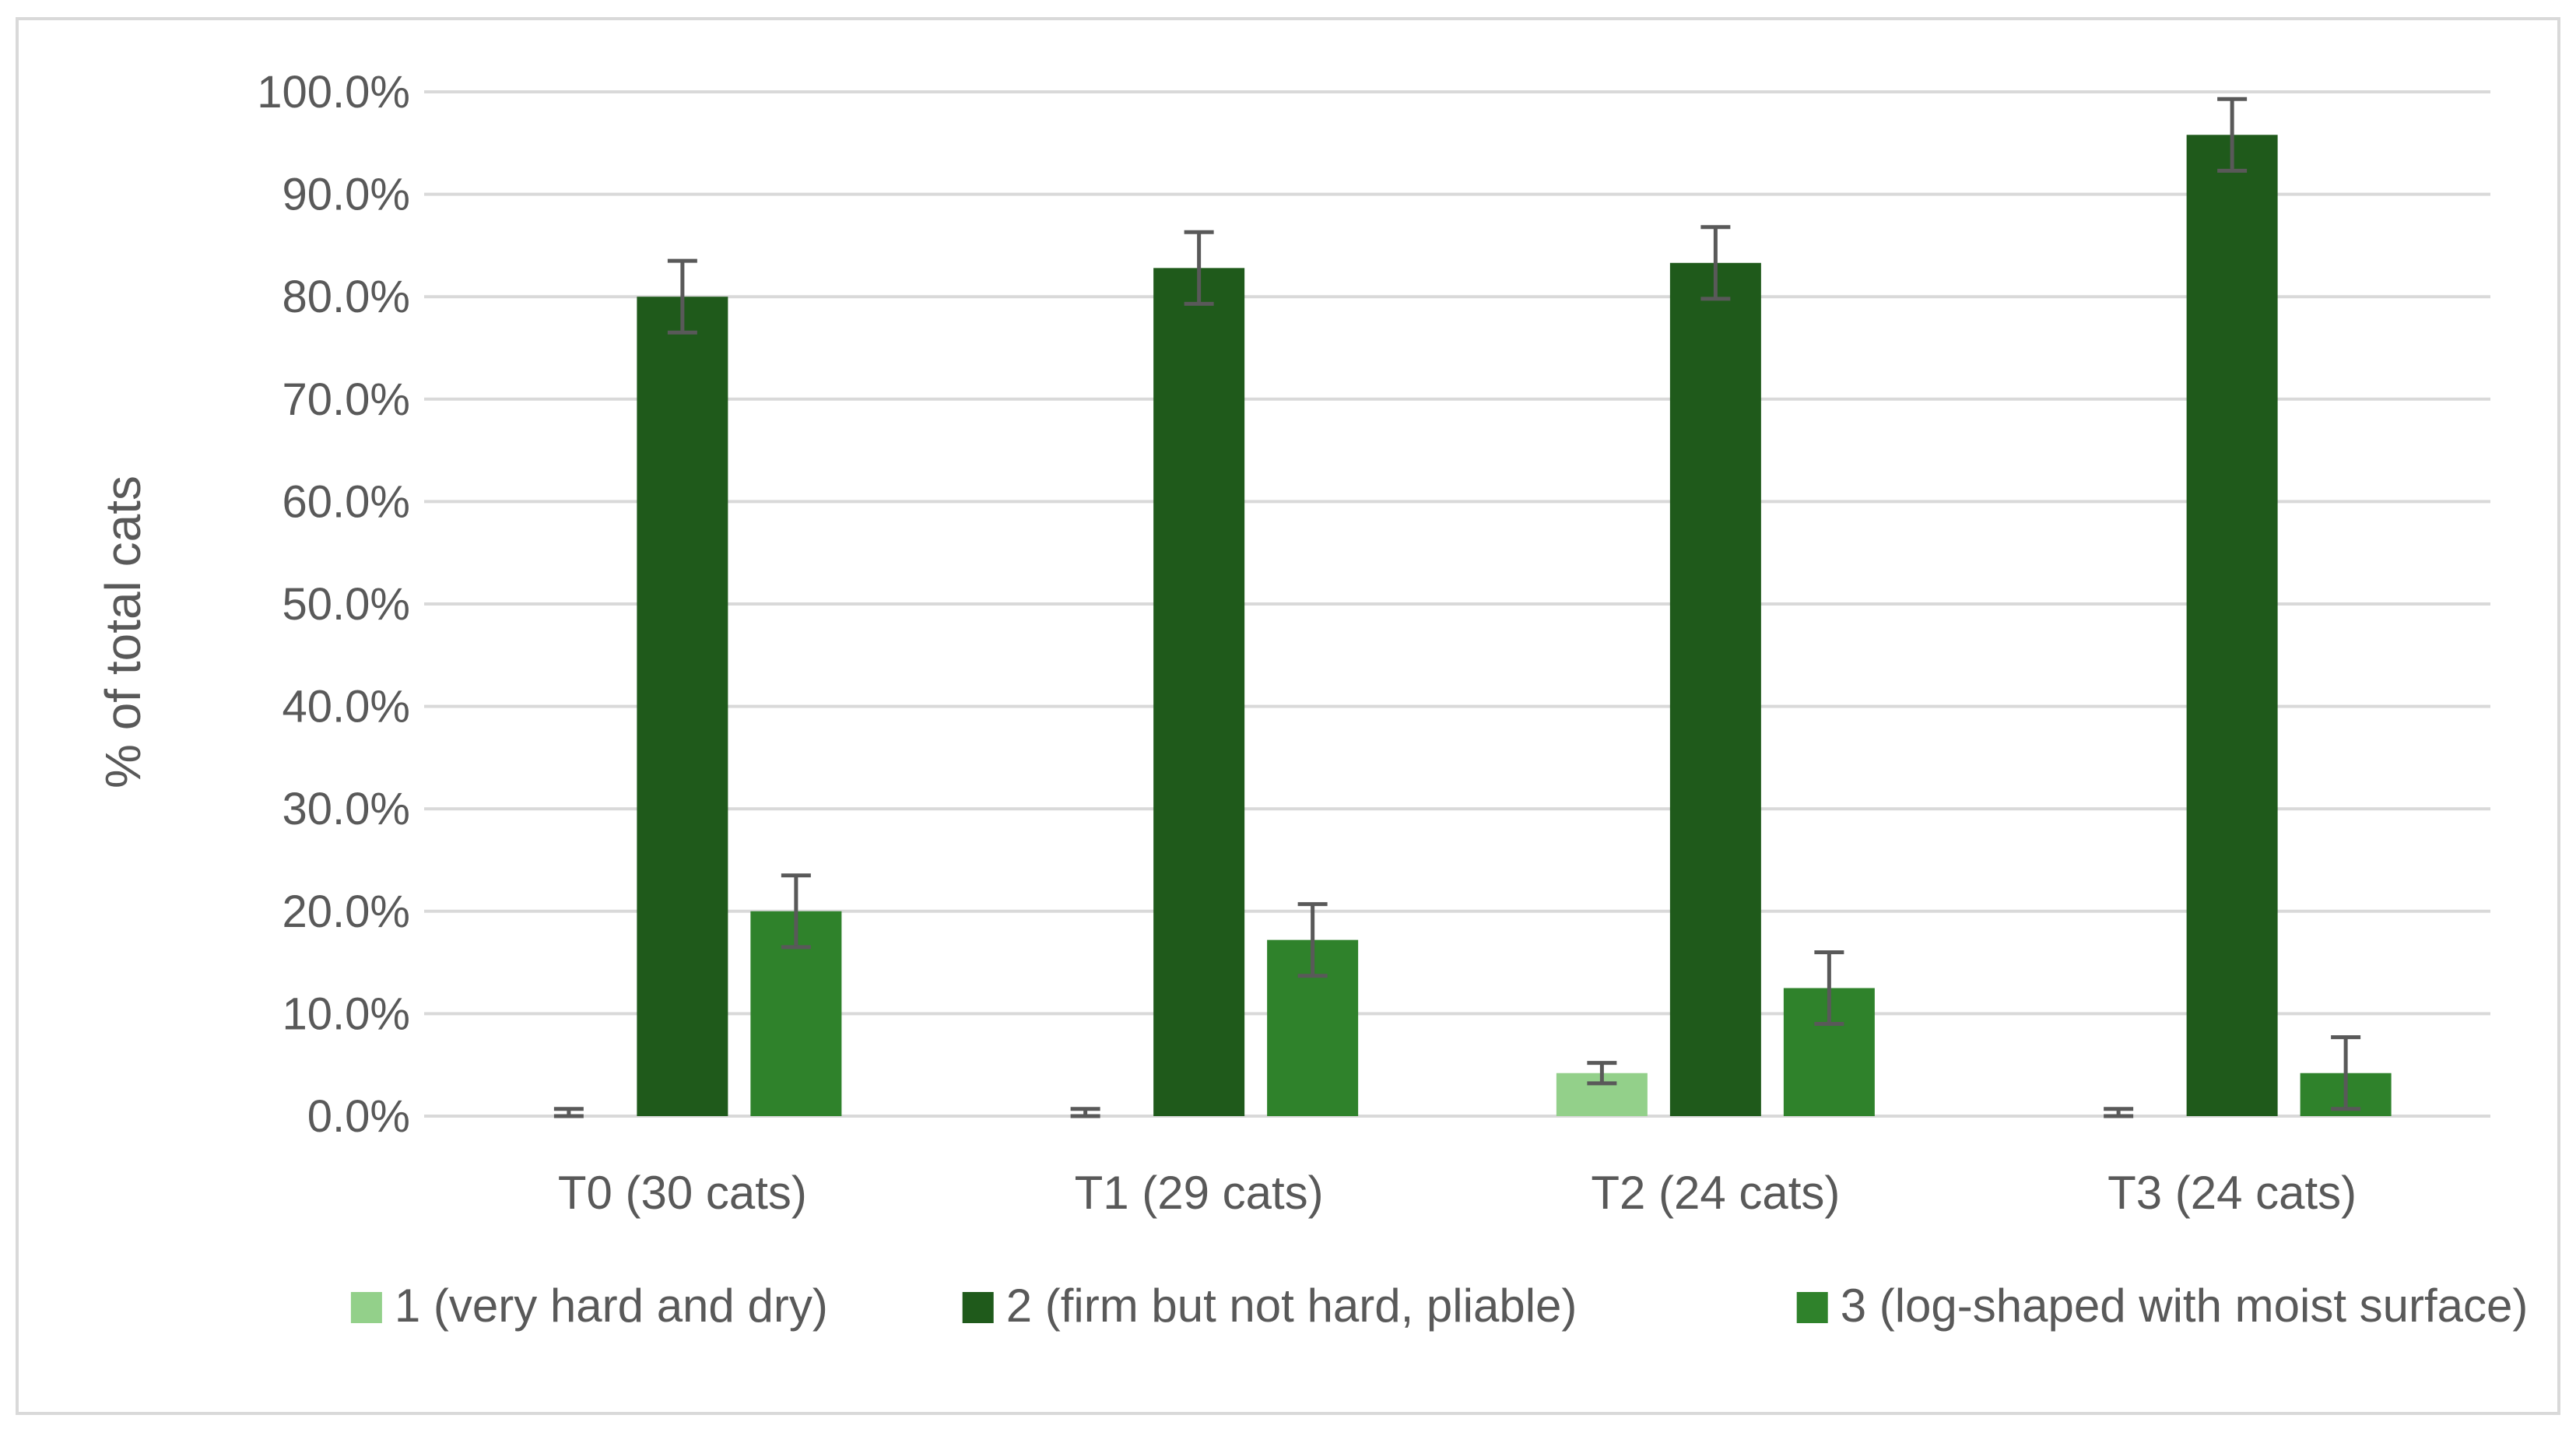 The height and width of the screenshot is (1436, 2576). Describe the element at coordinates (347, 809) in the screenshot. I see `y-tick-label: 30.0%` at that location.